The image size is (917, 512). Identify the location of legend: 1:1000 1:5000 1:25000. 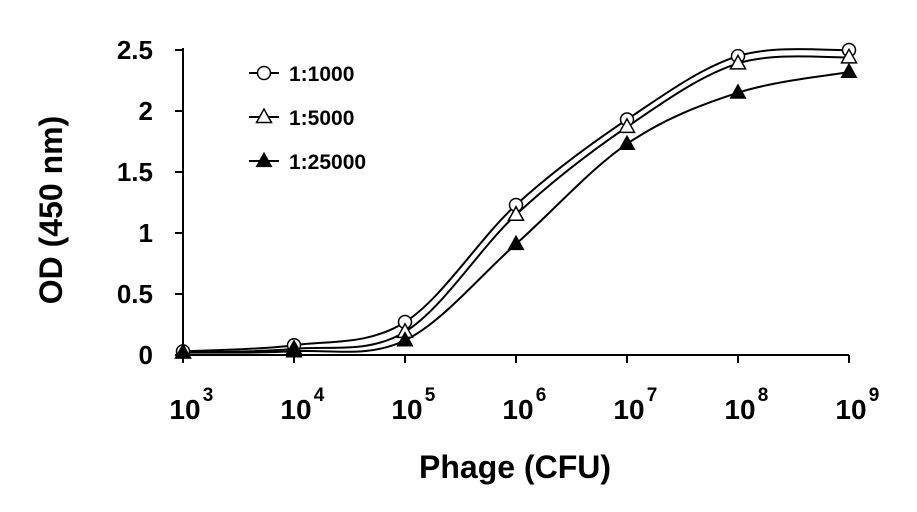
(307, 118).